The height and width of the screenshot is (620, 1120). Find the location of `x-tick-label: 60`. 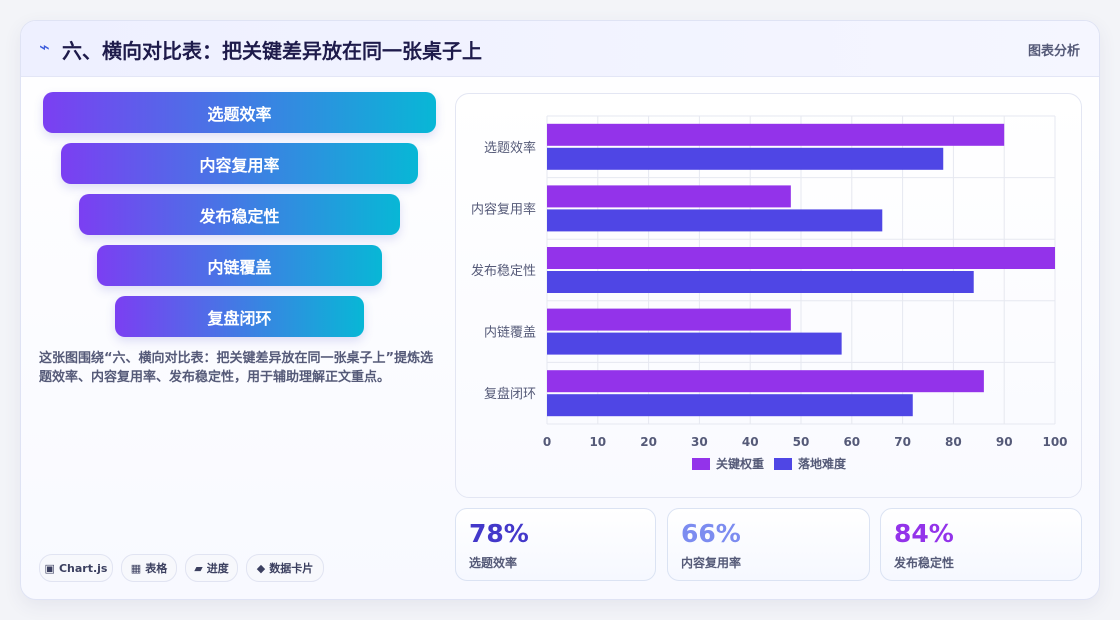

x-tick-label: 60 is located at coordinates (851, 442).